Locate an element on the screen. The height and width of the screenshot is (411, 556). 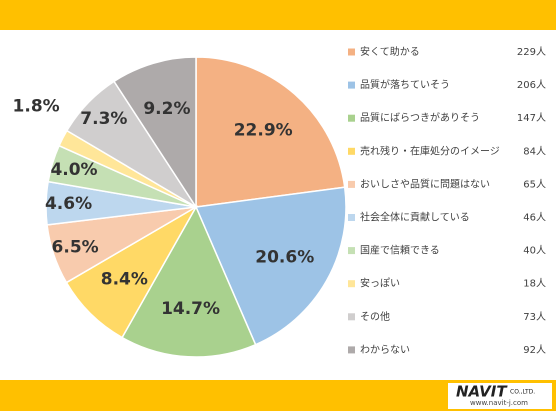
data-label: 14.7% is located at coordinates (190, 309).